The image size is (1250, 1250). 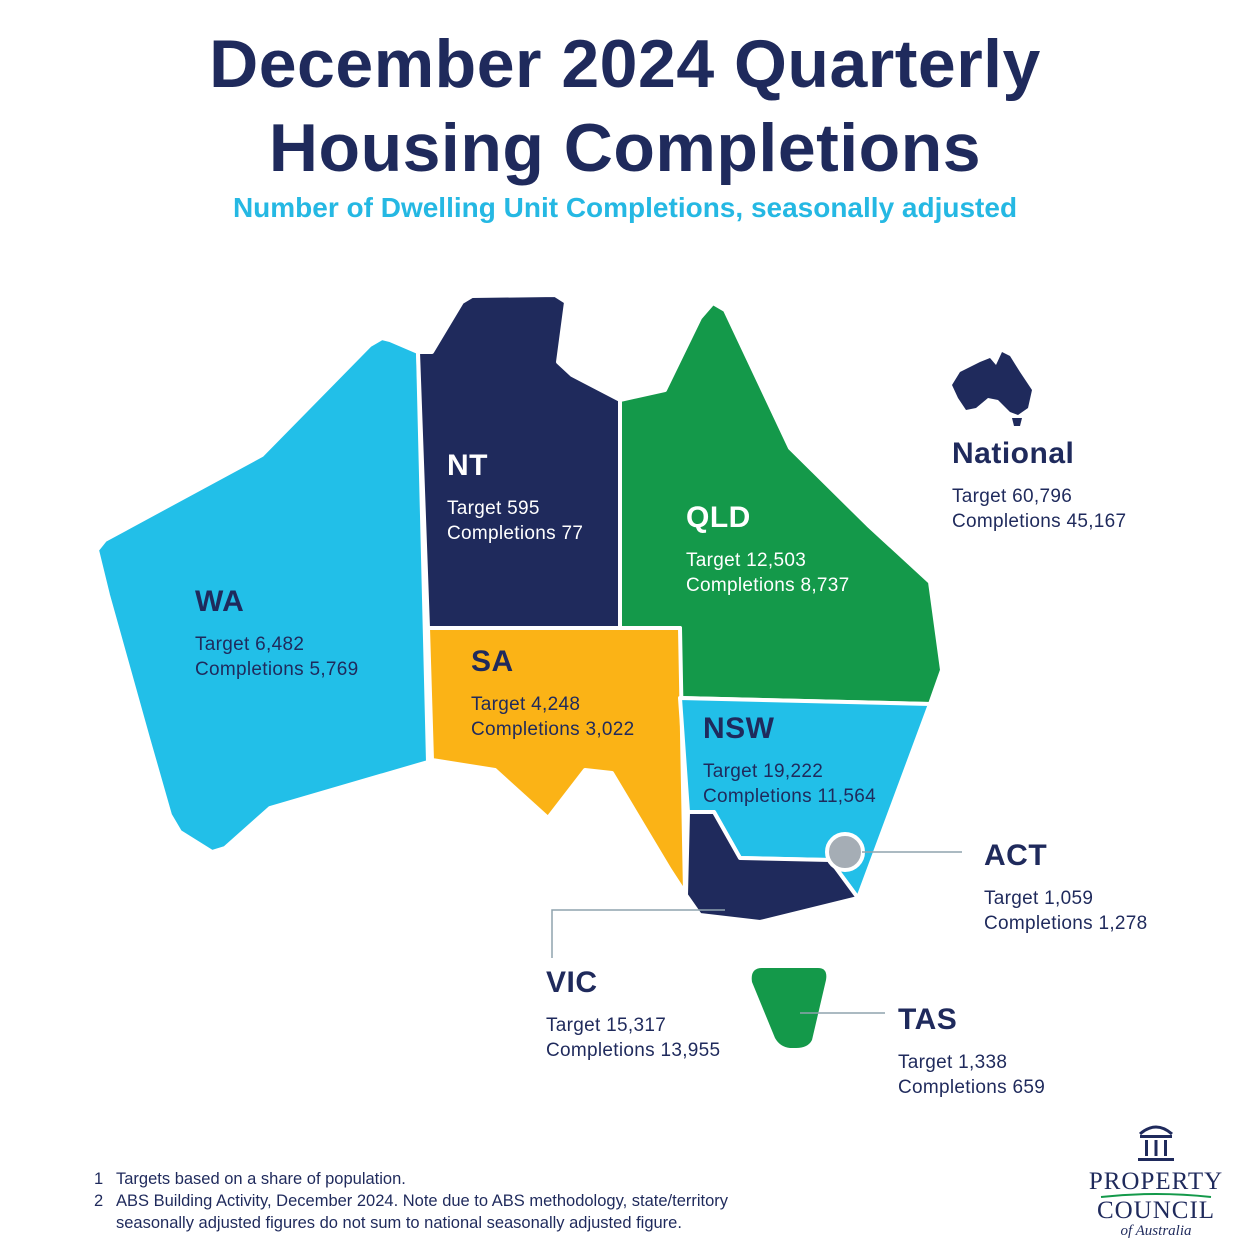 What do you see at coordinates (493, 508) in the screenshot?
I see `nt-target: Target 595` at bounding box center [493, 508].